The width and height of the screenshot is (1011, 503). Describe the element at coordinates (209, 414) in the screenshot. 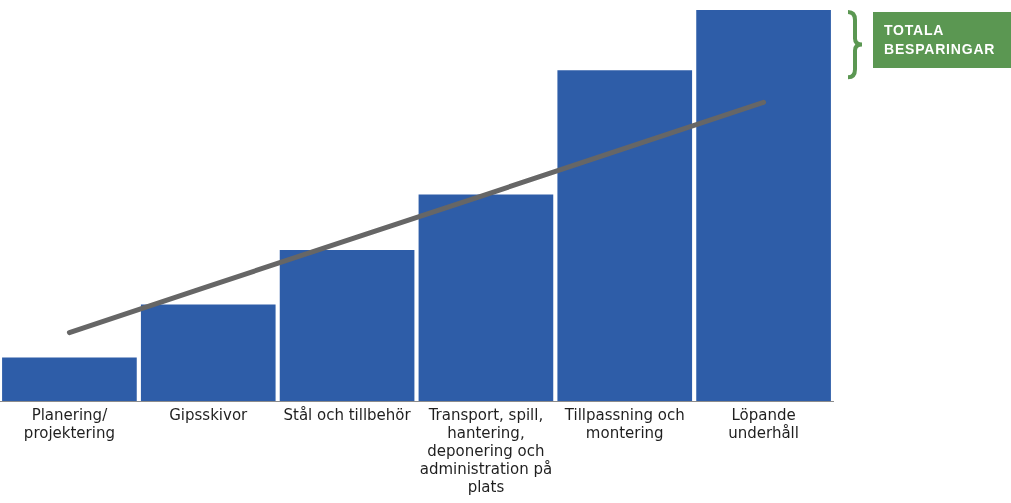

I see `x-tick-label: Gipsskivor` at that location.